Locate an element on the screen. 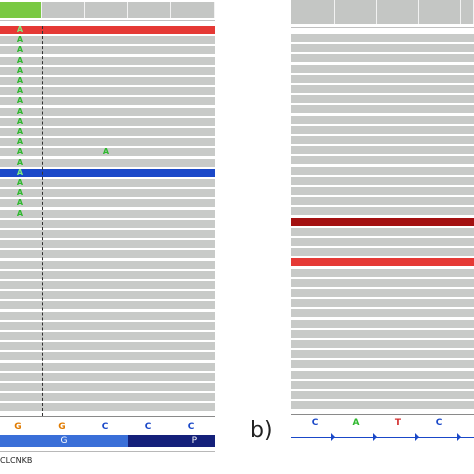 This screenshot has height=474, width=474. ref-base: C is located at coordinates (105, 427).